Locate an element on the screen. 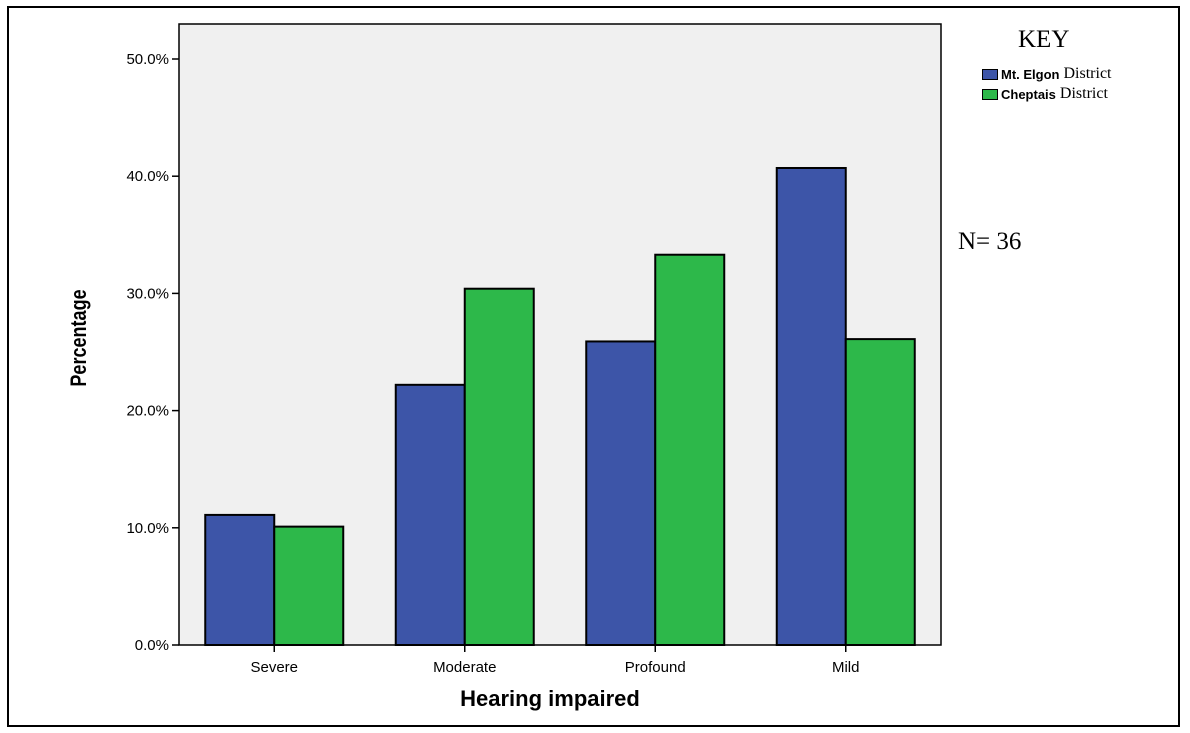 The width and height of the screenshot is (1190, 733). x-axis-label: Hearing impaired is located at coordinates (550, 698).